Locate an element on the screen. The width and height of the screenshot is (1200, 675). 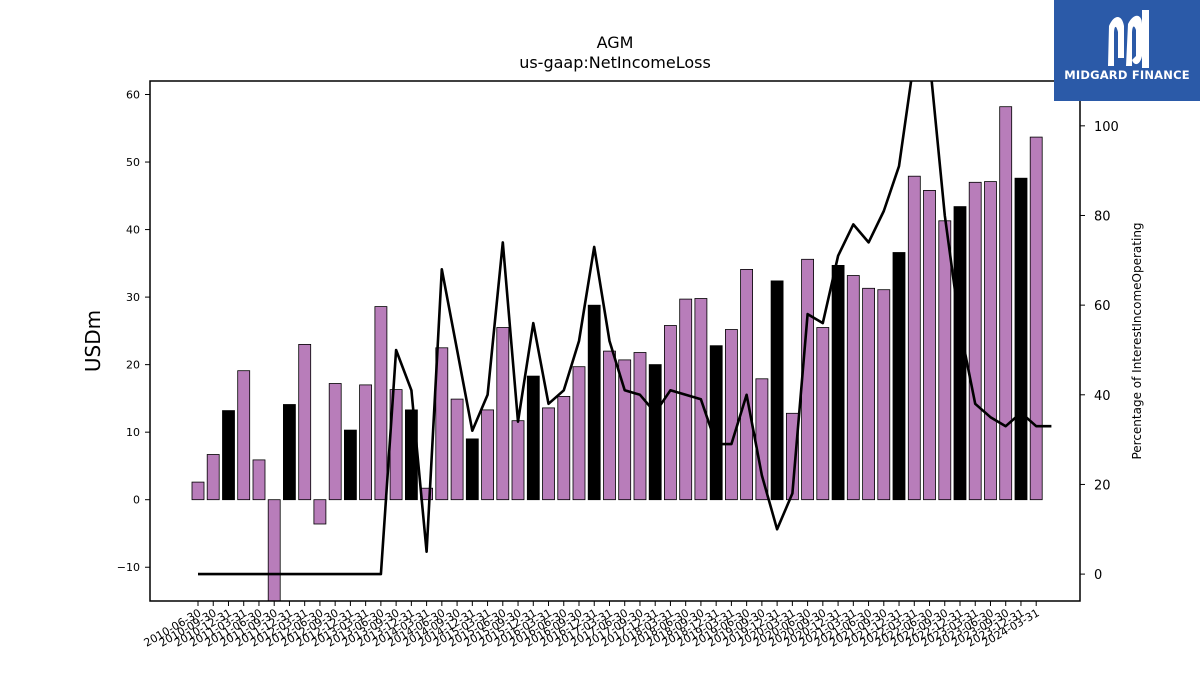
y2-tick-label: 60 is located at coordinates (1102, 306).